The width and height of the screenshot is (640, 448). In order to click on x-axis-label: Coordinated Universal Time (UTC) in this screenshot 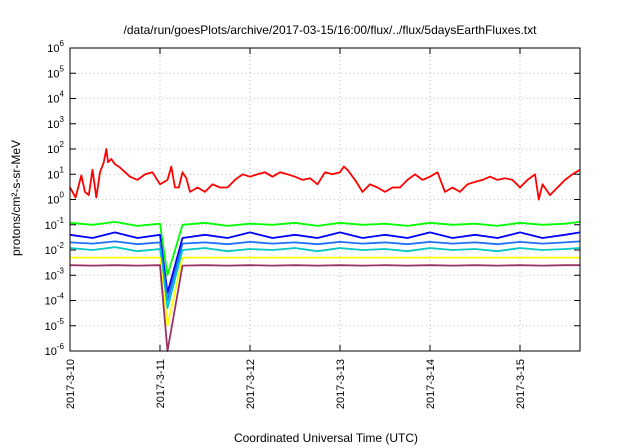, I will do `click(326, 438)`.